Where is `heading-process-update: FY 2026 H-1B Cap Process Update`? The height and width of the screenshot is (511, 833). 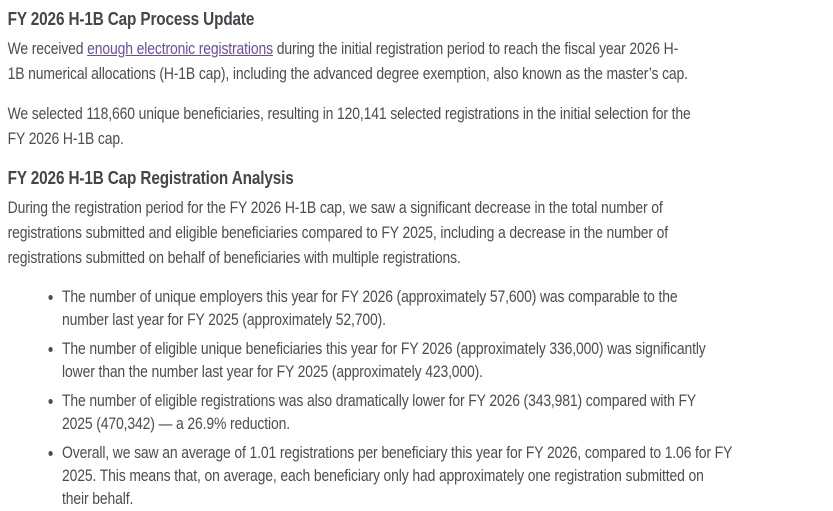
heading-process-update: FY 2026 H-1B Cap Process Update is located at coordinates (131, 19).